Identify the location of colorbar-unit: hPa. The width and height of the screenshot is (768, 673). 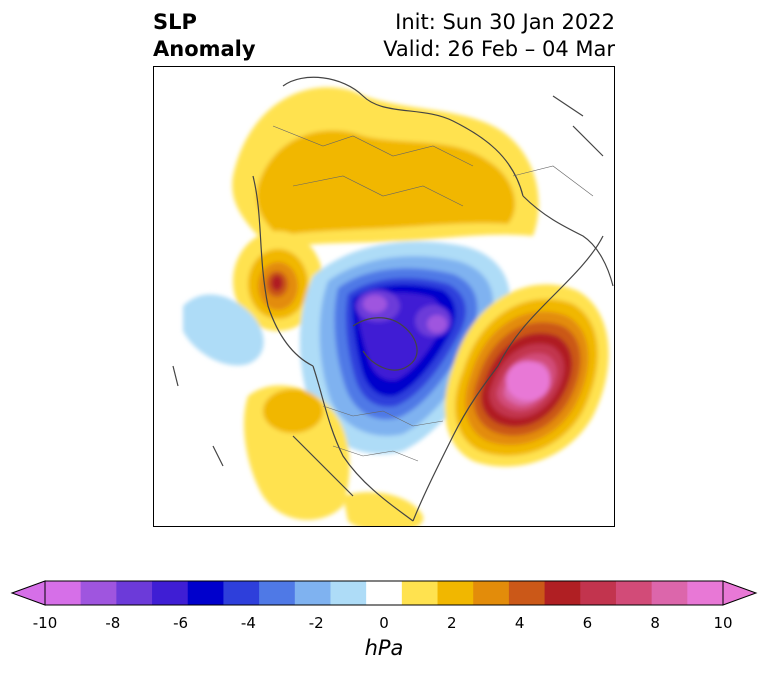
(384, 648).